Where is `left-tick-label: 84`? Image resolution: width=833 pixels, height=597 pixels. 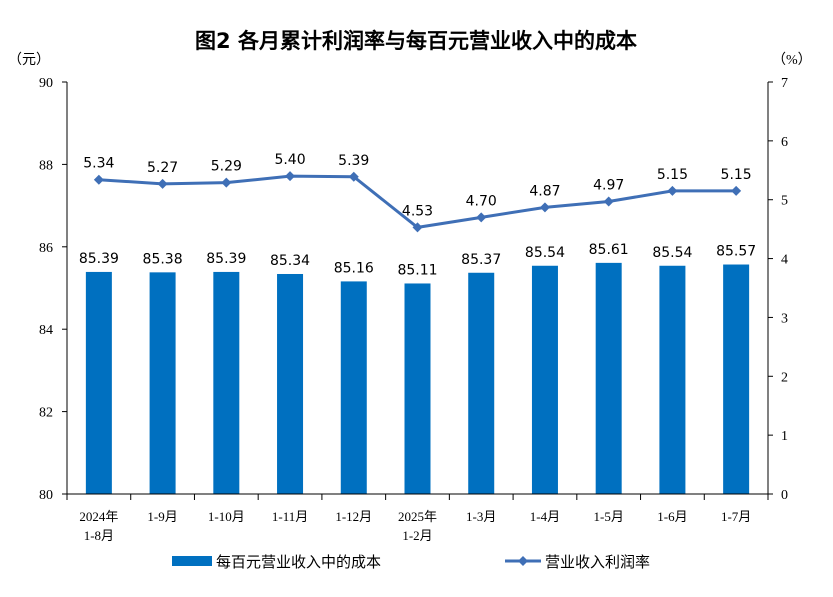 left-tick-label: 84 is located at coordinates (46, 330).